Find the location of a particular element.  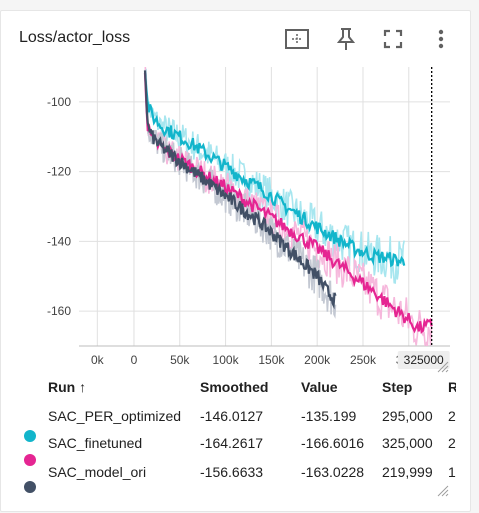

run-name: SAC_model_ori is located at coordinates (97, 472).